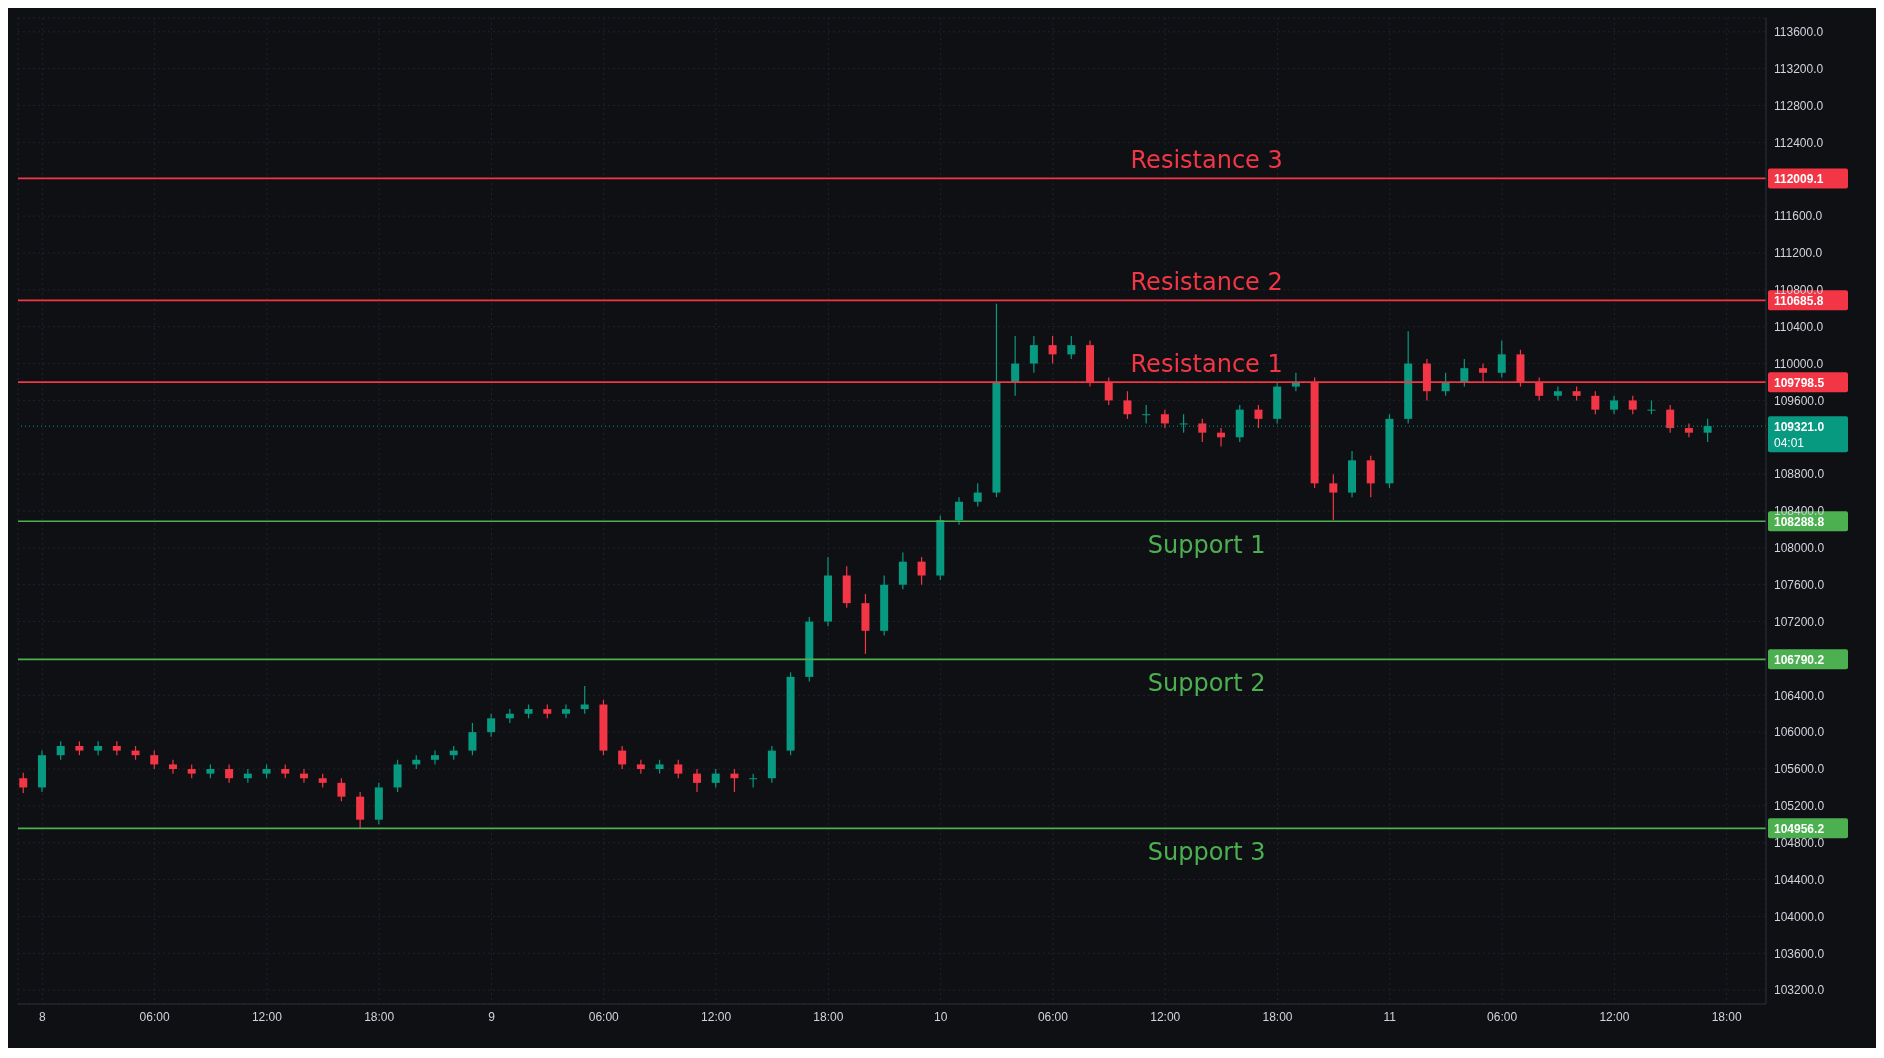 Image resolution: width=1884 pixels, height=1058 pixels. Describe the element at coordinates (1799, 142) in the screenshot. I see `y-tick-label: 112400.0` at that location.